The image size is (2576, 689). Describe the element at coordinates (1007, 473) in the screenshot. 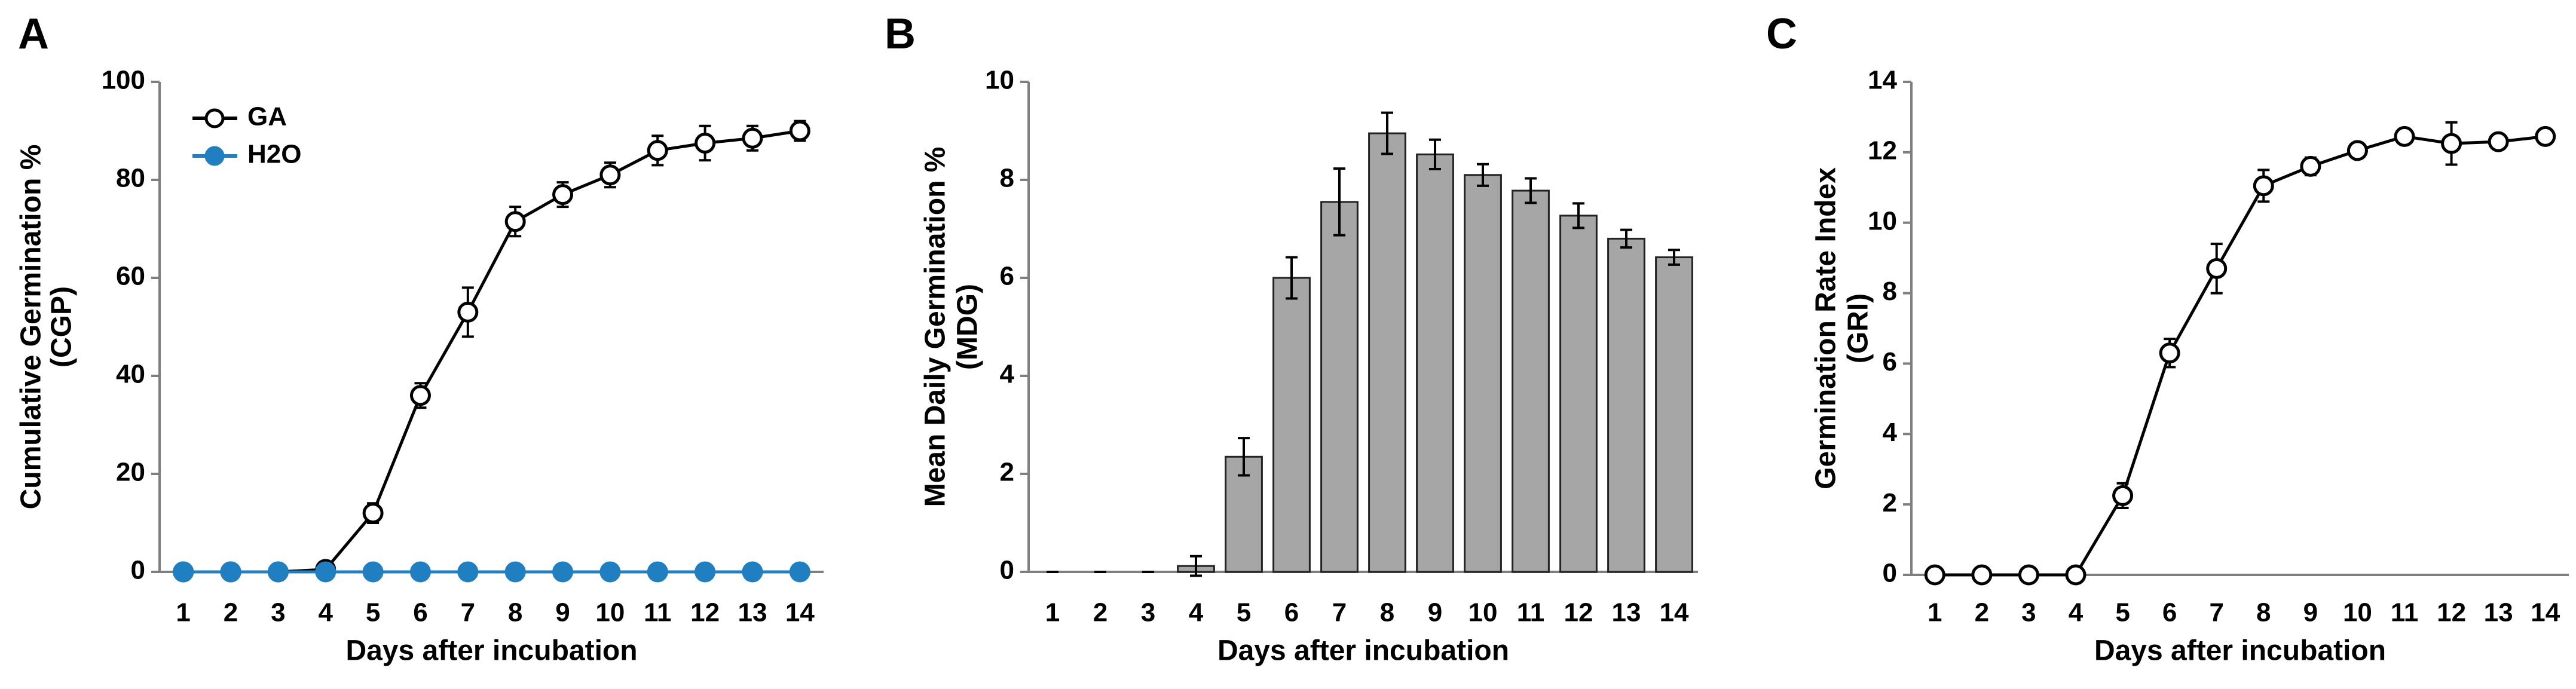

I see `y-tick-label: 2` at that location.